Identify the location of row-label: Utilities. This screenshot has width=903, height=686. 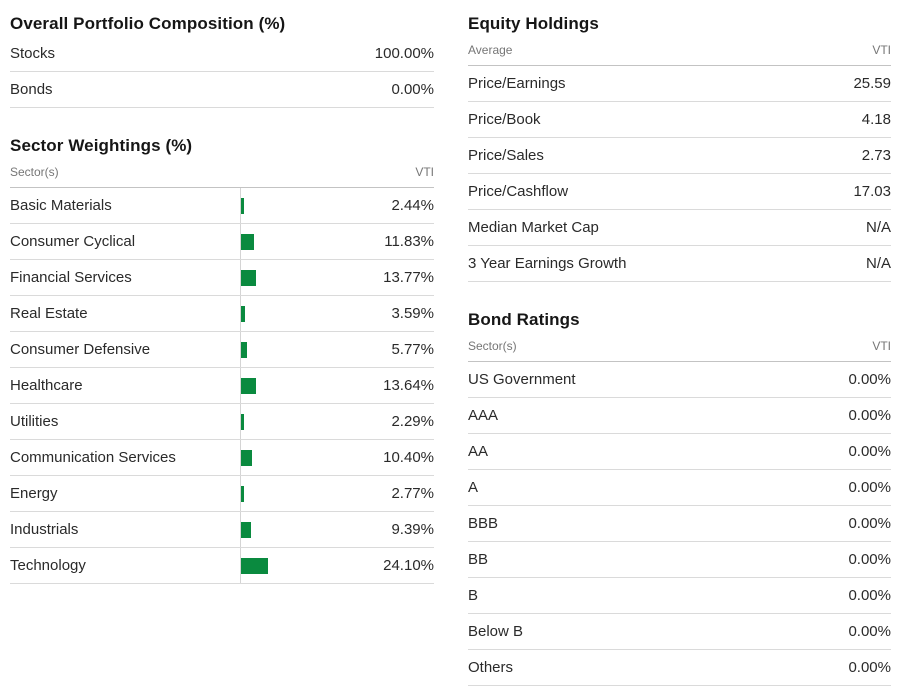
(34, 421).